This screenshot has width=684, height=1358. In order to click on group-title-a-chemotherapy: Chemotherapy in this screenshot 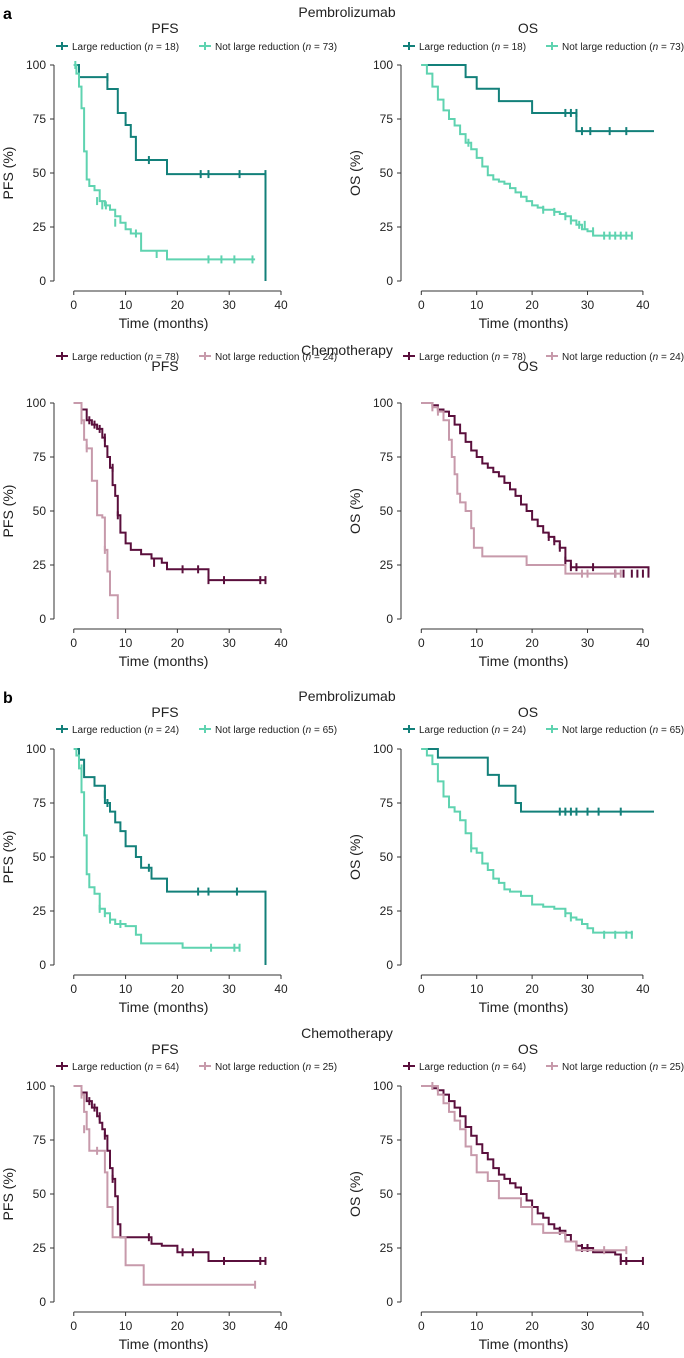, I will do `click(347, 350)`.